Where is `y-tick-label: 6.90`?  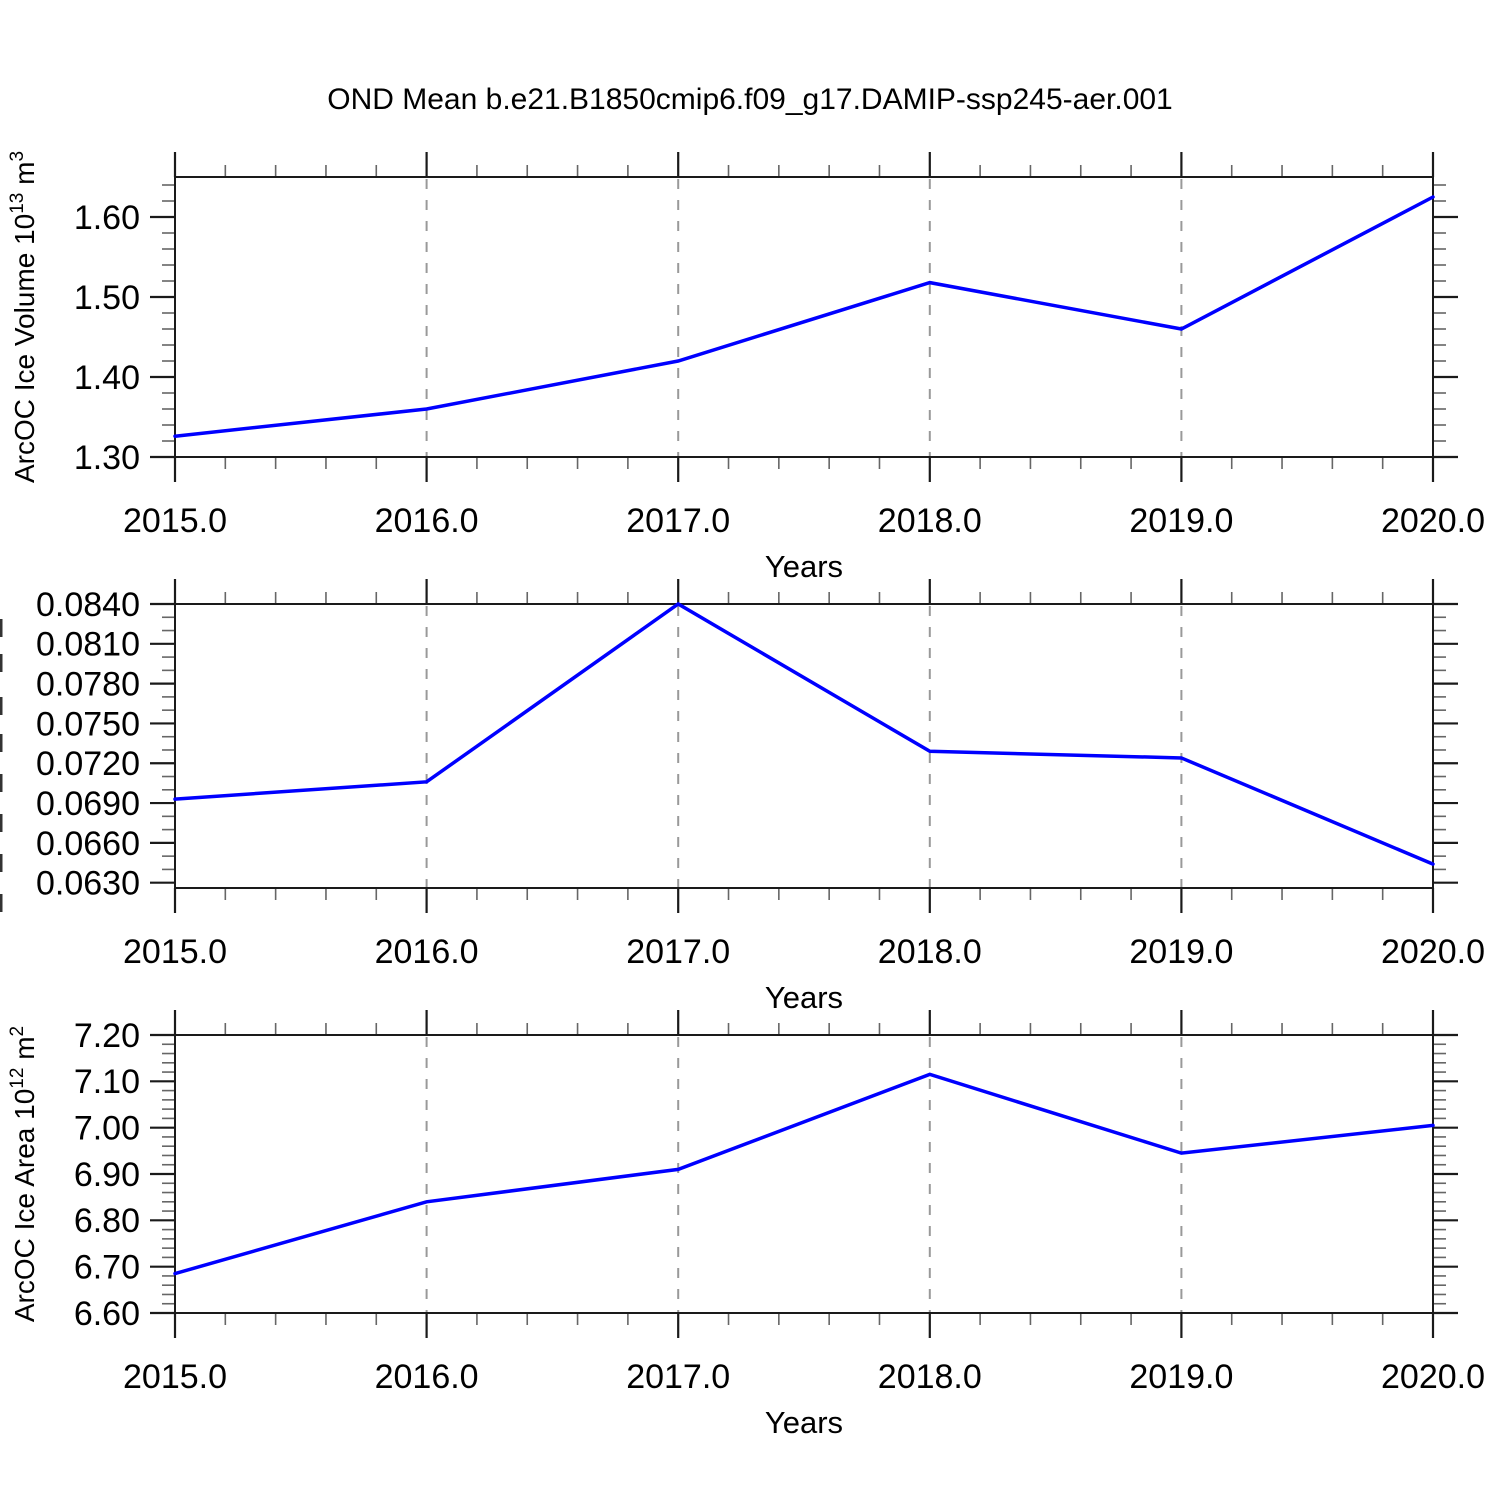
y-tick-label: 6.90 is located at coordinates (107, 1175).